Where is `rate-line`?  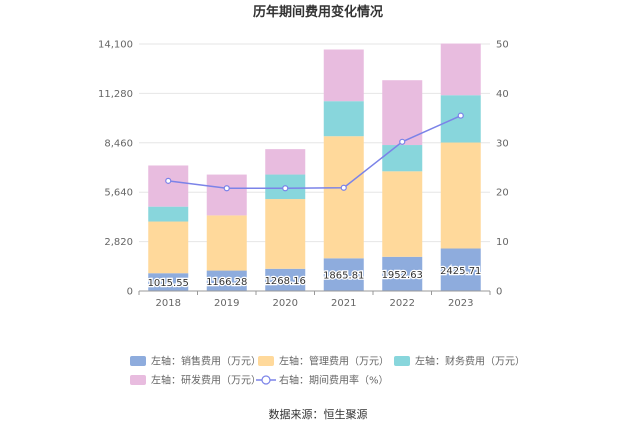
rate-line is located at coordinates (314, 152).